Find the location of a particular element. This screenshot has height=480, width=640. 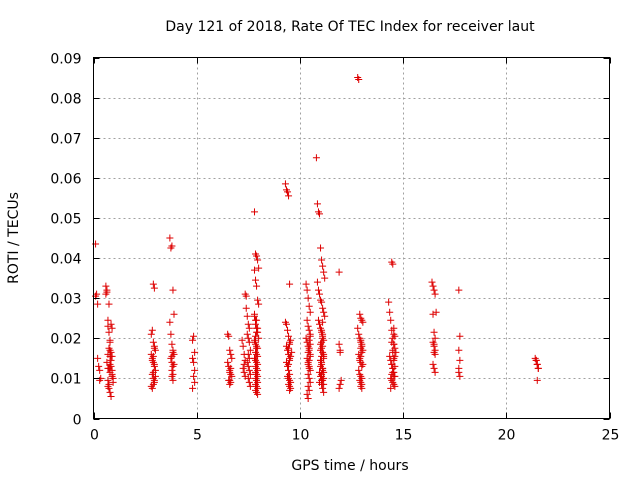

x-axis-title: GPS time / hours is located at coordinates (349, 466).